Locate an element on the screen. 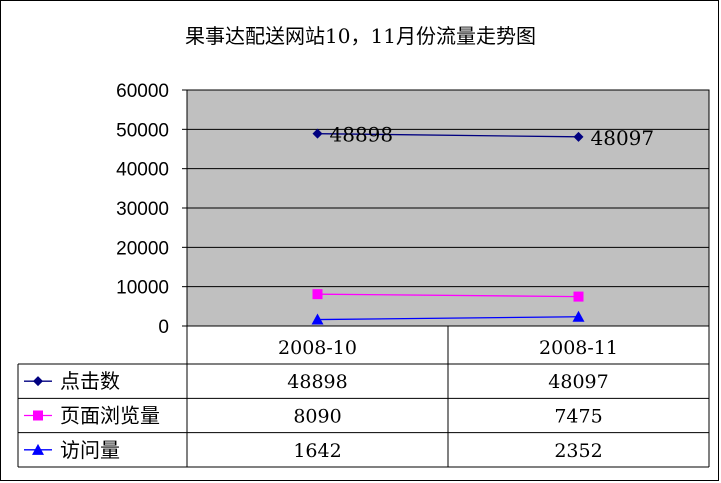  table-cell-value: 48898 is located at coordinates (317, 382).